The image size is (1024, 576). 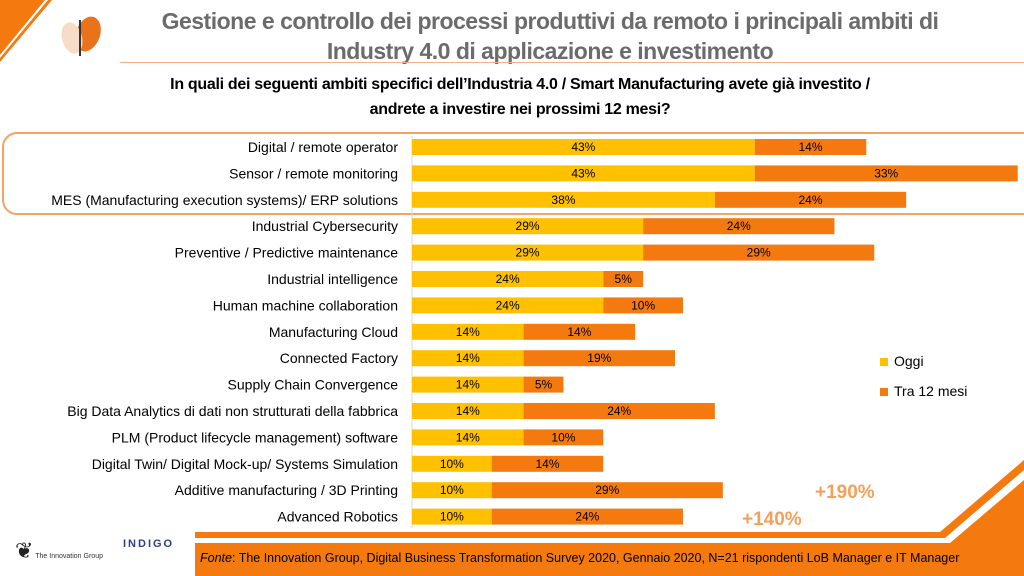 I want to click on category-label: Manufacturing Cloud, so click(x=333, y=332).